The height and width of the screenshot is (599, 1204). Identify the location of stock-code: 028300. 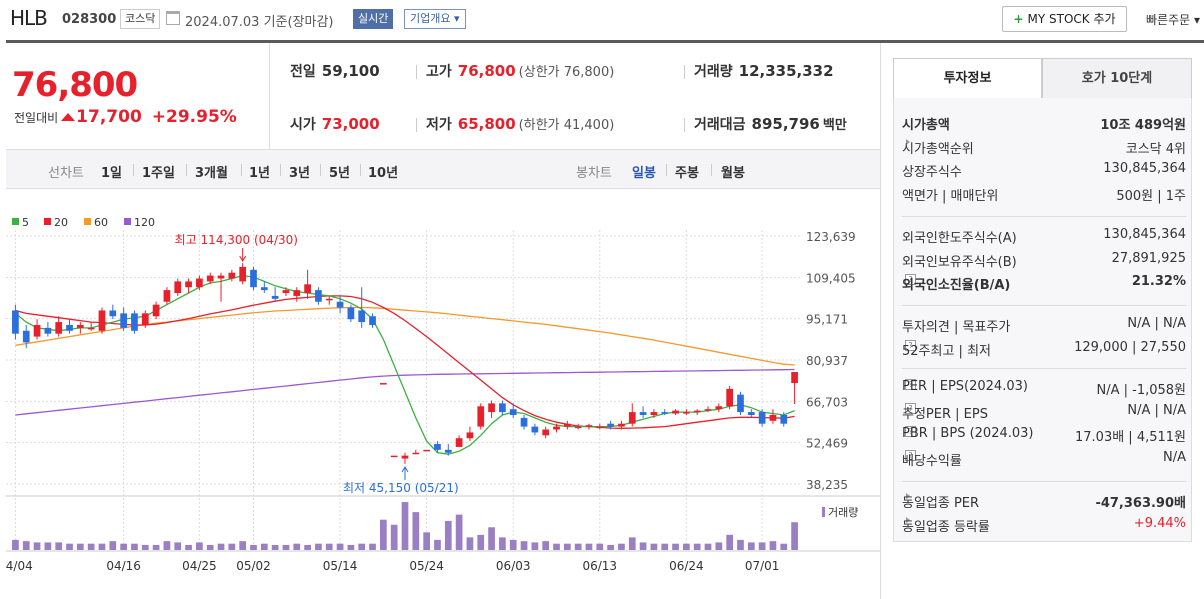
(89, 19).